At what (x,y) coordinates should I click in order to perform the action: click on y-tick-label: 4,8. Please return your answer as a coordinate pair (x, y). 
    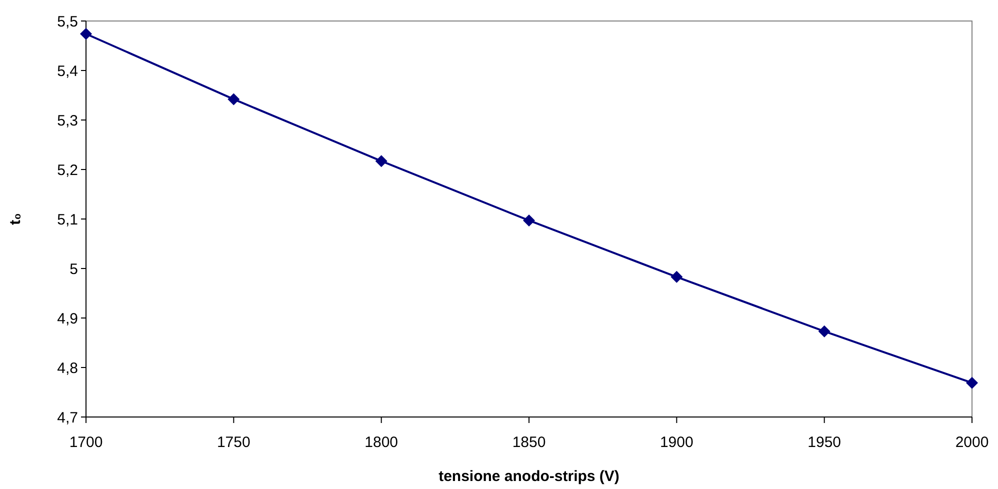
    Looking at the image, I should click on (67, 368).